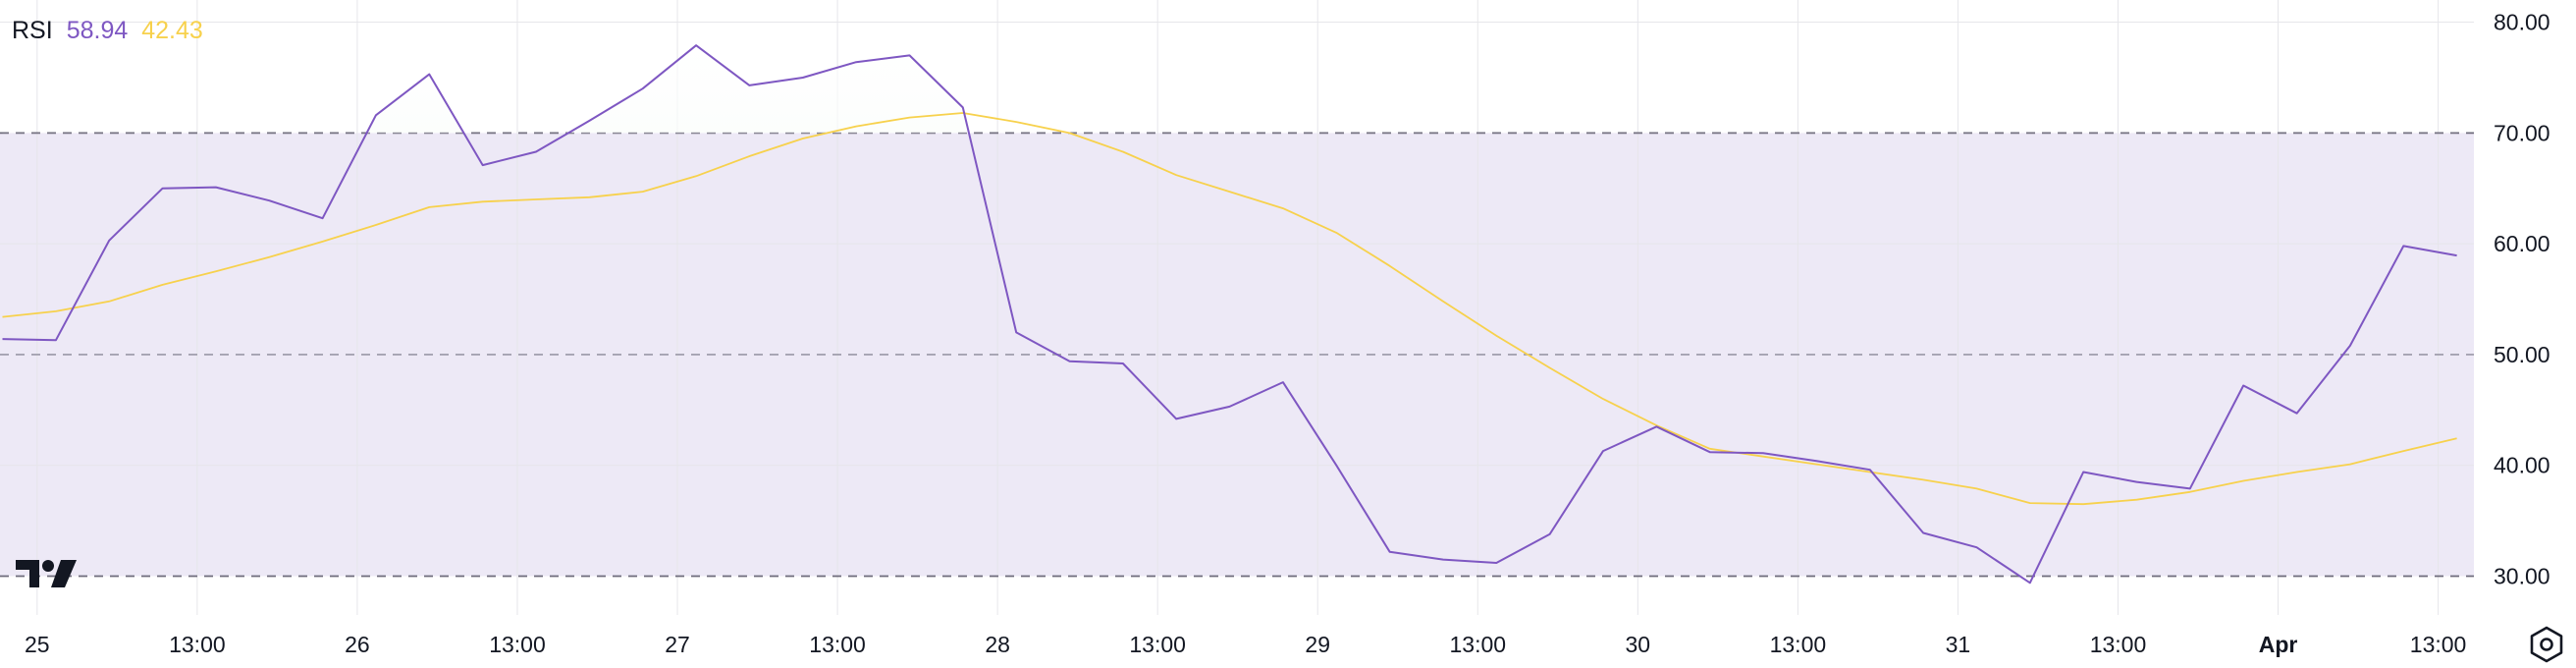 This screenshot has height=668, width=2576. Describe the element at coordinates (2522, 299) in the screenshot. I see `price-axis: 80.00 70.00 60.00 50.00 40.00 30.00` at that location.